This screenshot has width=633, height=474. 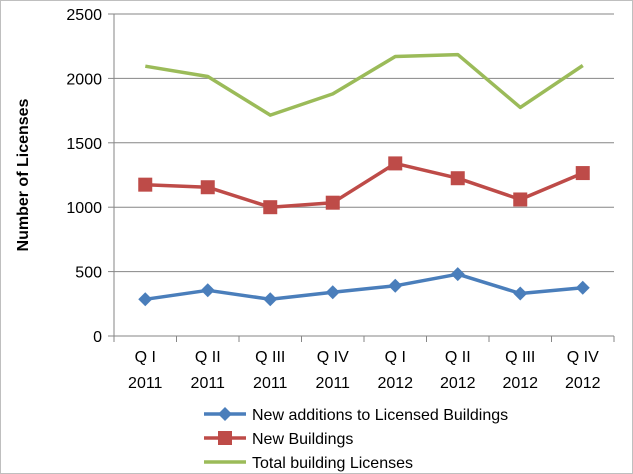 I want to click on y-tick-label: 1000, so click(x=84, y=208).